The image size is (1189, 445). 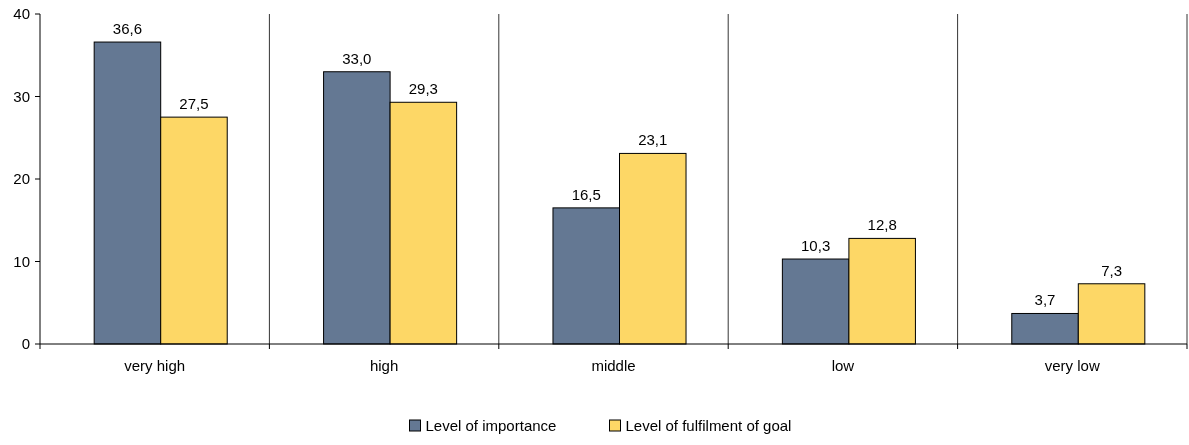 I want to click on y-tick-label: 40, so click(x=21, y=14).